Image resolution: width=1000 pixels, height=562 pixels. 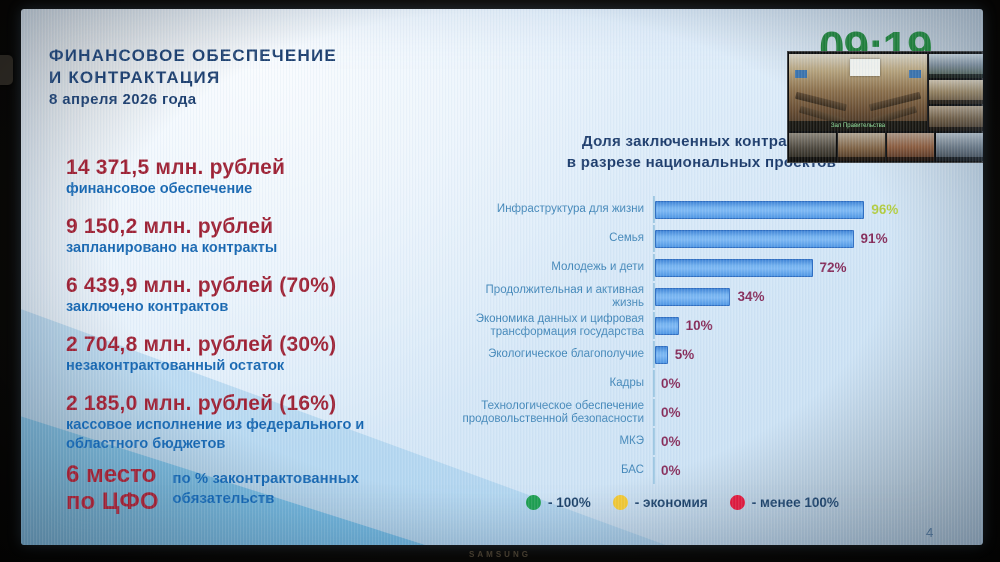 I want to click on legend-label: - 100%, so click(x=569, y=502).